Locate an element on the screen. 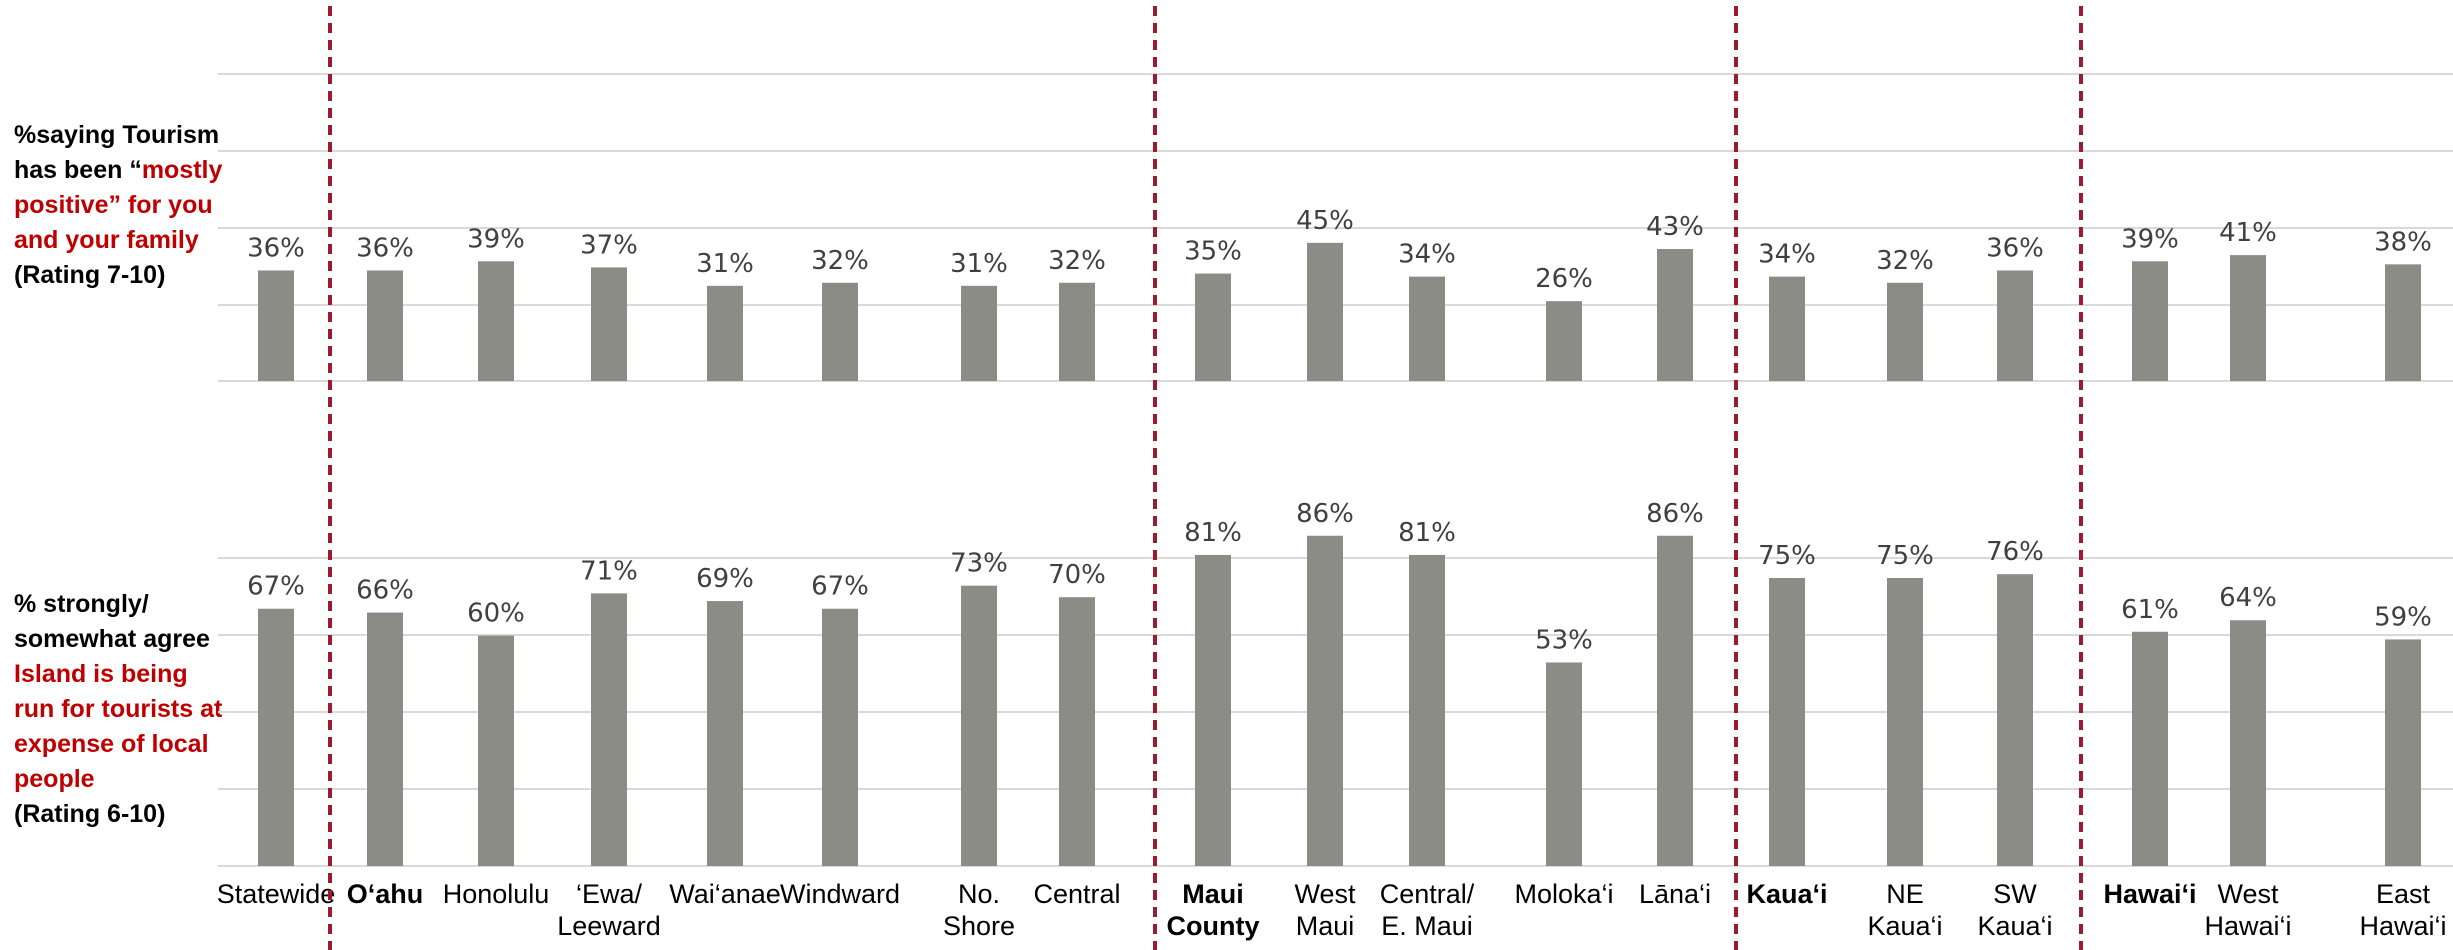 This screenshot has height=950, width=2453. data-label-bottom-11: 53% is located at coordinates (1564, 640).